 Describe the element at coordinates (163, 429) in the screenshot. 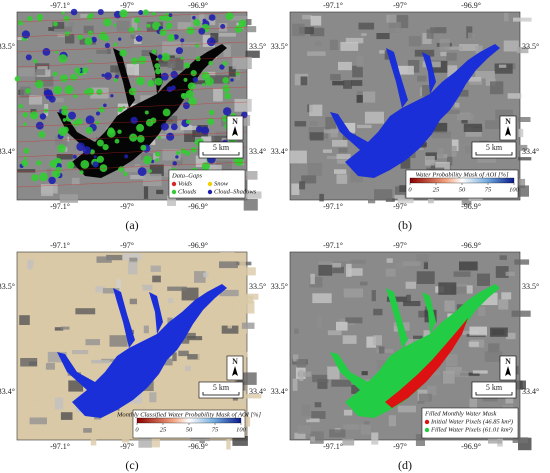

I see `colorbar-tick-label: 25` at that location.